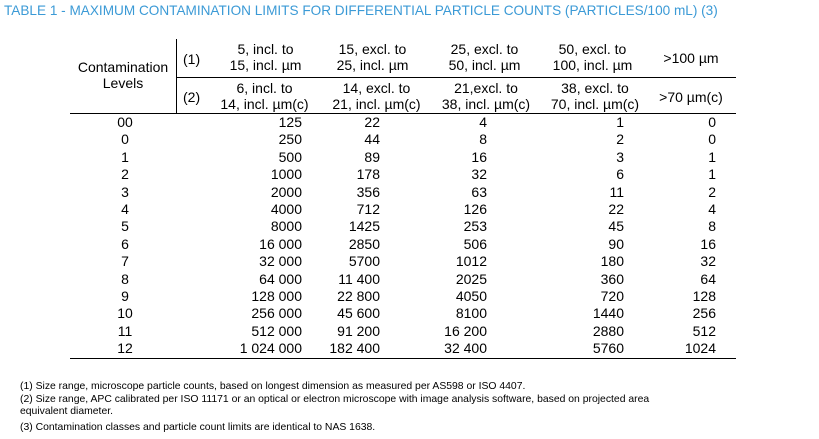 This screenshot has height=439, width=819. Describe the element at coordinates (595, 104) in the screenshot. I see `header-r2-col4-line2: 70, incl. µm(c)` at that location.